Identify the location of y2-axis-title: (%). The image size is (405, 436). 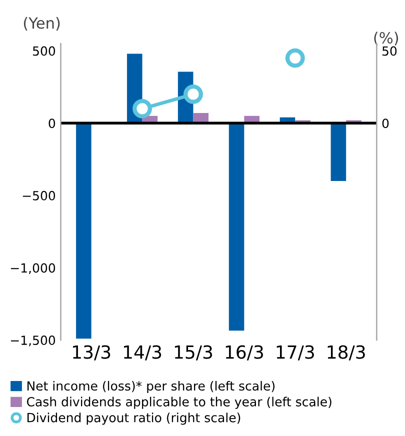
(386, 39).